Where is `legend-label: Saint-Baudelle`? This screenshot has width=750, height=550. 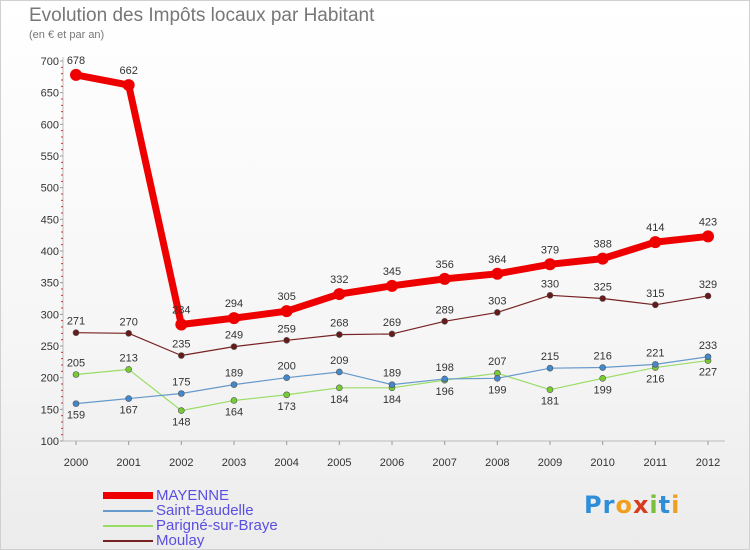
legend-label: Saint-Baudelle is located at coordinates (205, 510).